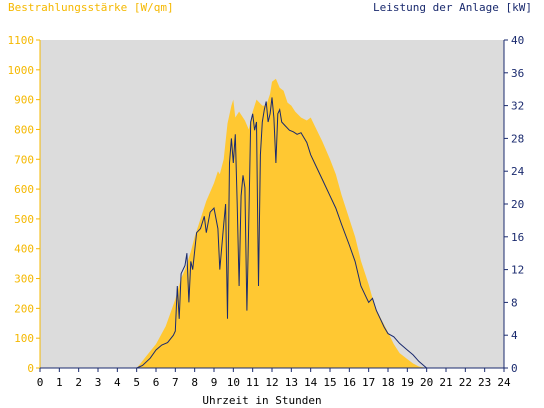 The image size is (544, 408). What do you see at coordinates (517, 73) in the screenshot?
I see `right-tick-label: 36` at bounding box center [517, 73].